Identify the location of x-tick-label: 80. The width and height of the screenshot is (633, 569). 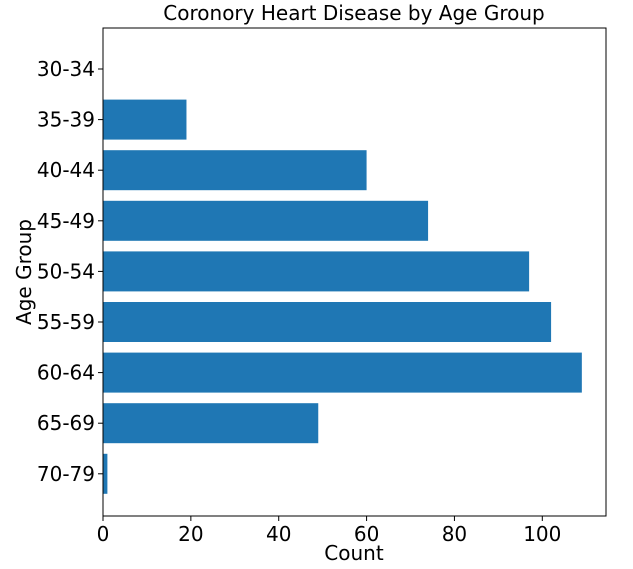
(454, 534).